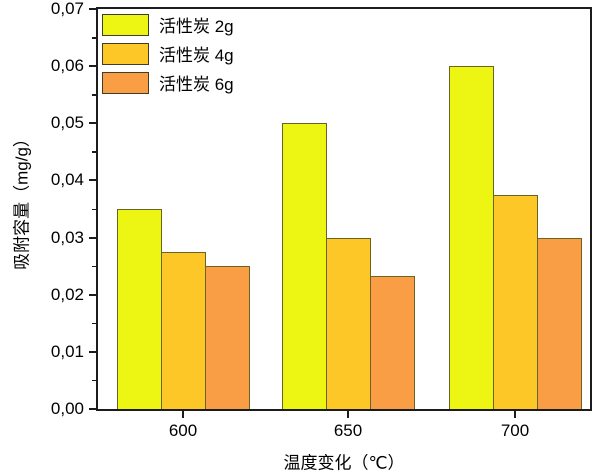  What do you see at coordinates (67, 9) in the screenshot?
I see `y-tick-label: 0,07` at bounding box center [67, 9].